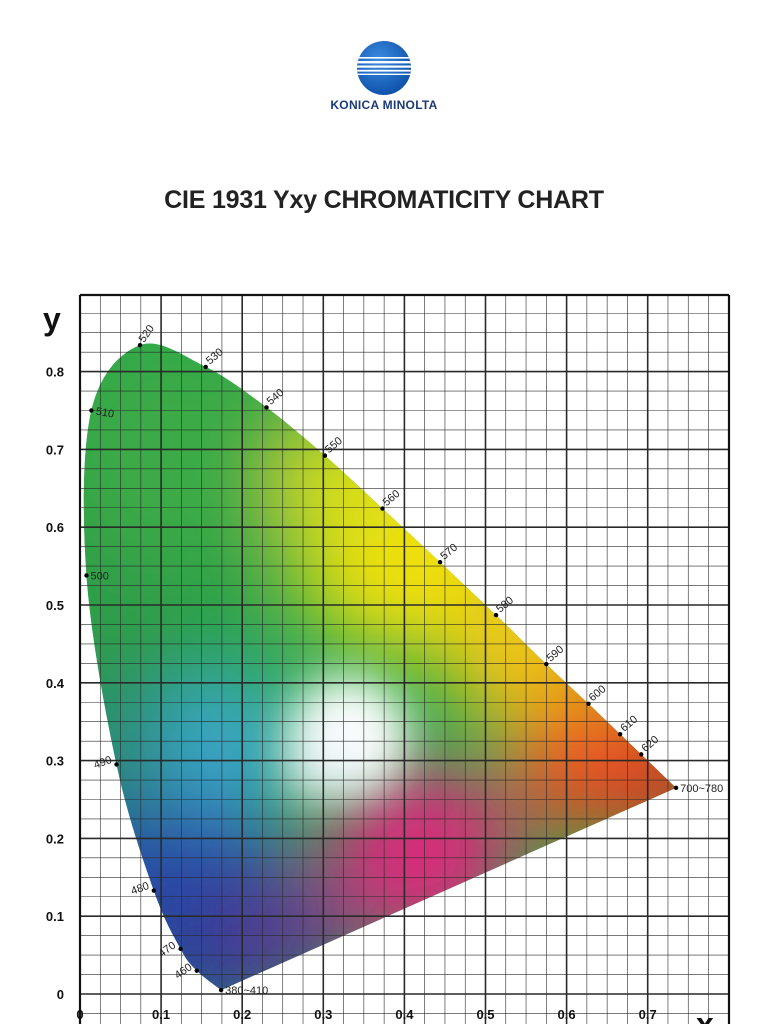 The width and height of the screenshot is (768, 1024). Describe the element at coordinates (215, 356) in the screenshot. I see `wavelength-label: 530` at that location.